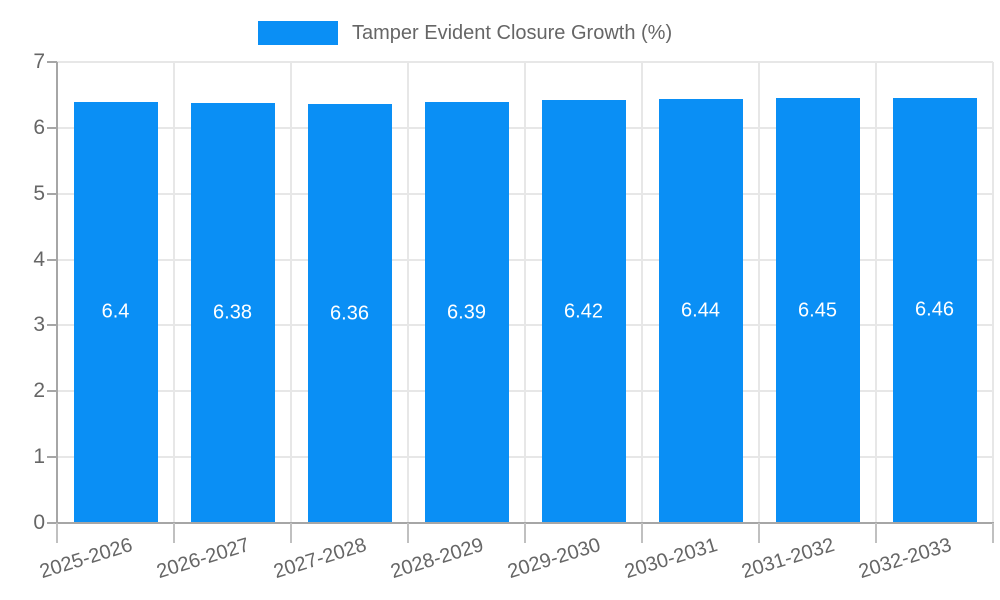 This screenshot has width=1000, height=600. Describe the element at coordinates (39, 391) in the screenshot. I see `y-tick-label: 2` at that location.